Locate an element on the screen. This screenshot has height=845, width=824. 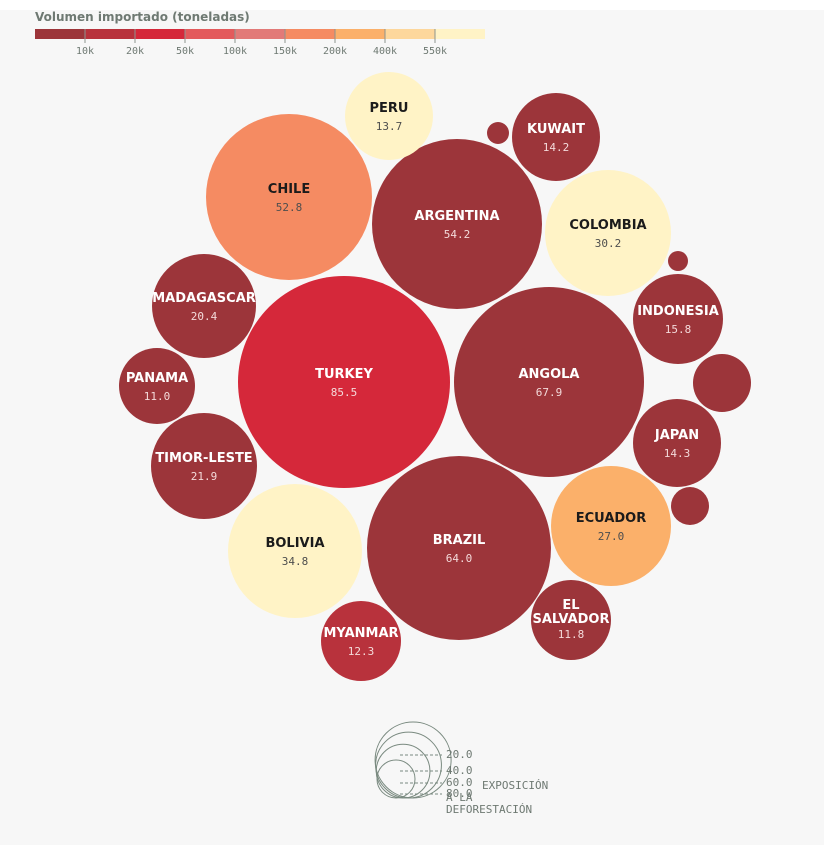
size-legend-caption: DEFORESTACIÓN is located at coordinates (489, 809).